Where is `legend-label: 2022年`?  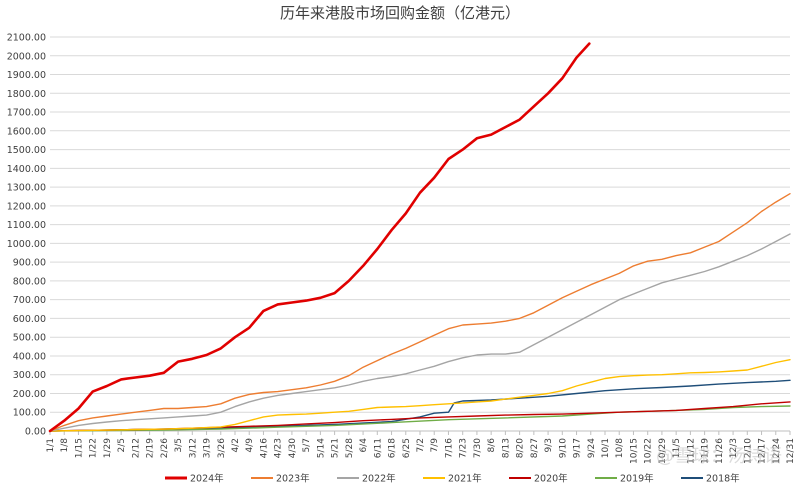
legend-label: 2022年 is located at coordinates (379, 479).